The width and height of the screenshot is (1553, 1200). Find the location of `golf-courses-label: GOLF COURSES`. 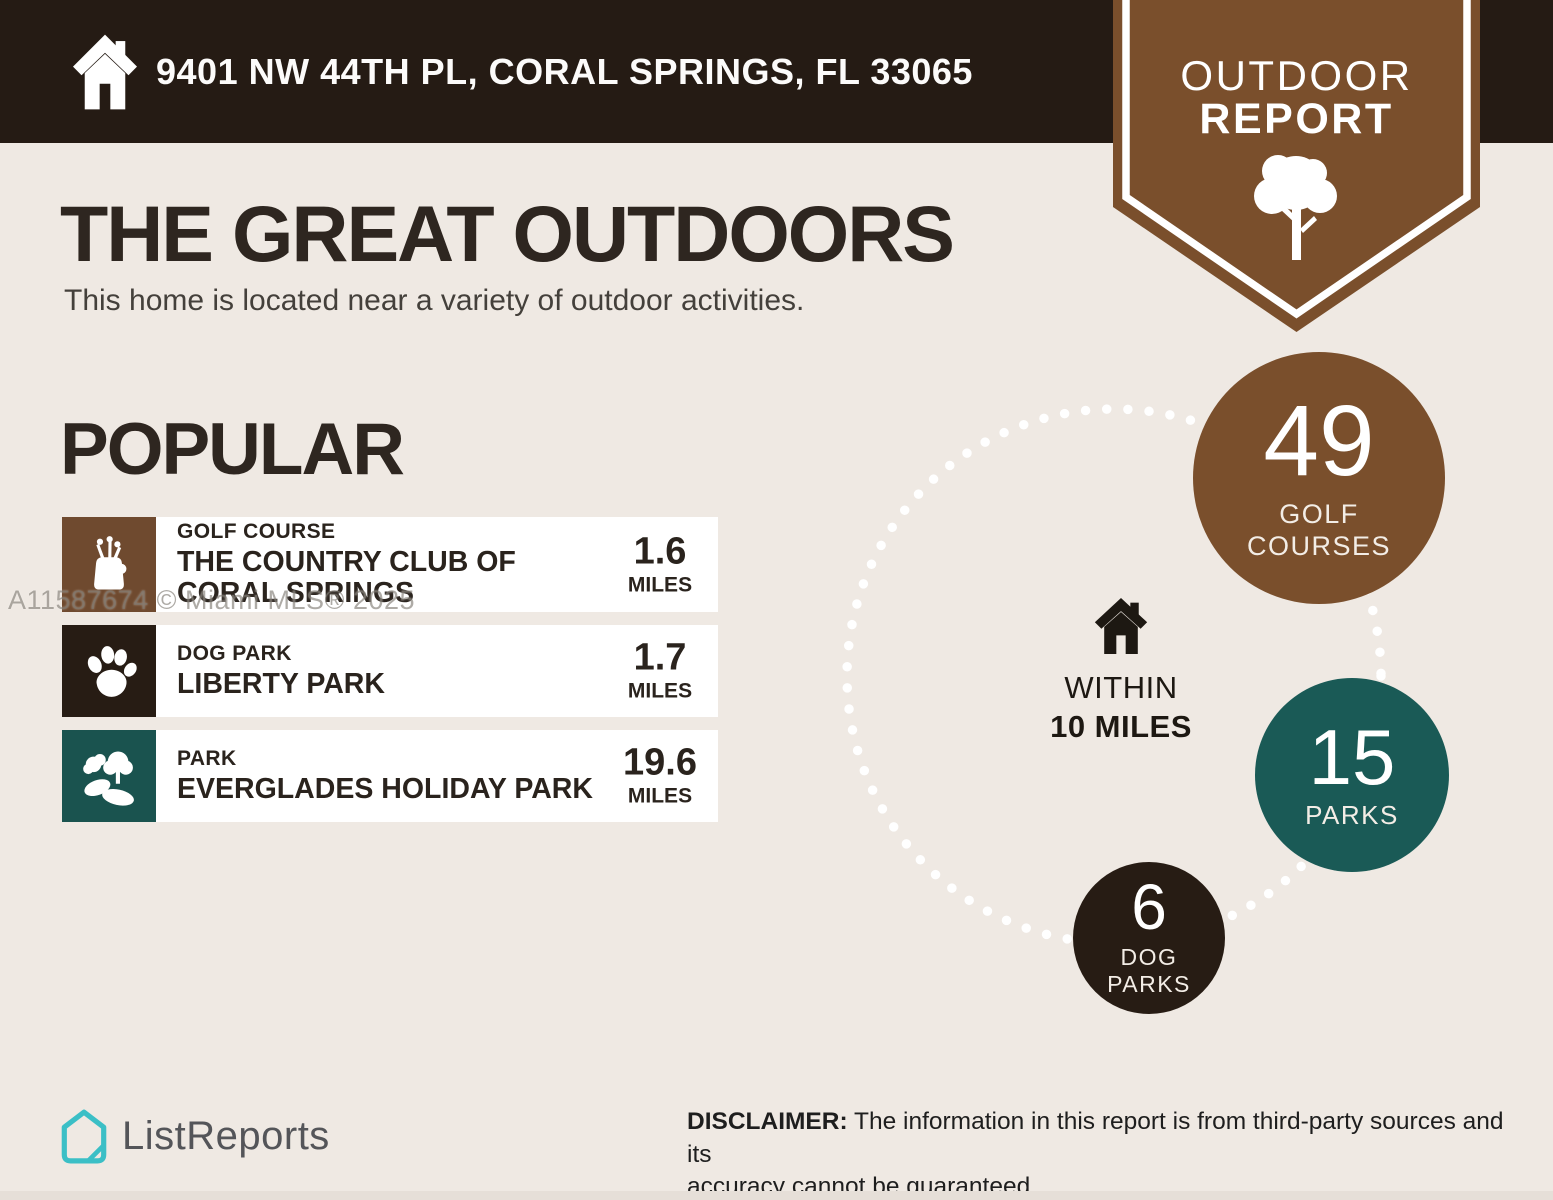

golf-courses-label: GOLF COURSES is located at coordinates (1319, 529).